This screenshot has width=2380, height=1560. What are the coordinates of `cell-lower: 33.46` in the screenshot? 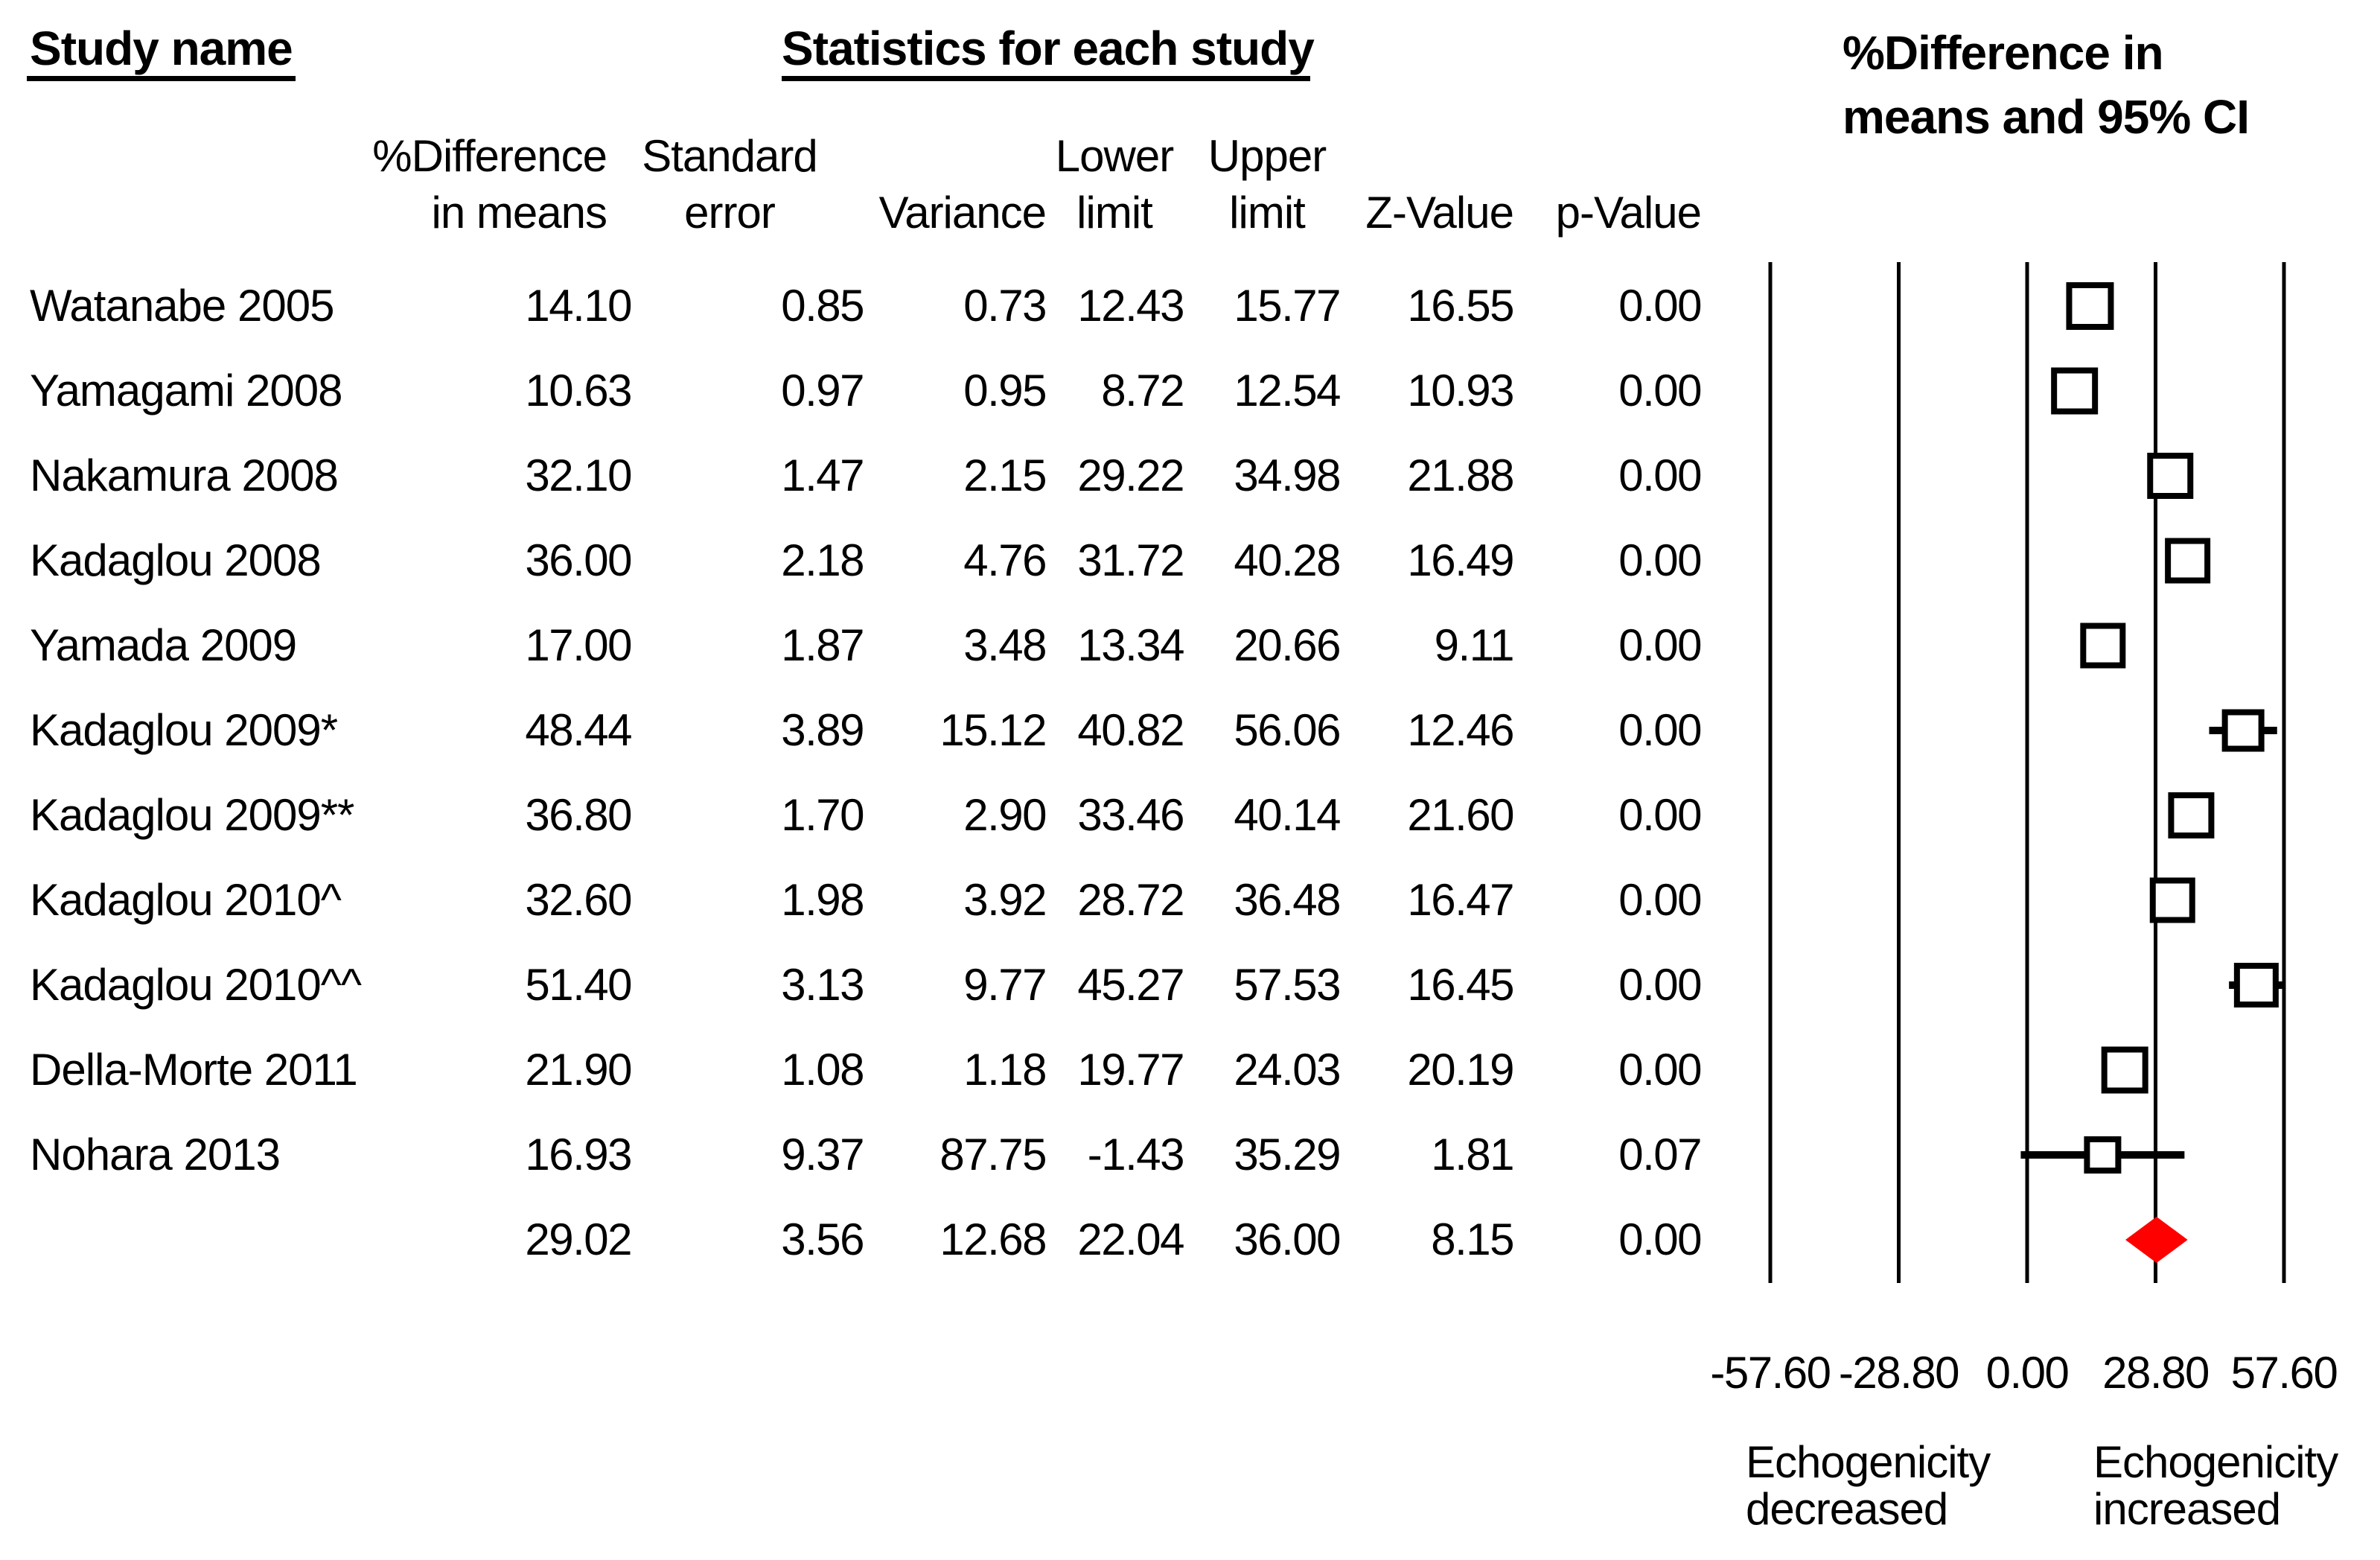 It's located at (1130, 815).